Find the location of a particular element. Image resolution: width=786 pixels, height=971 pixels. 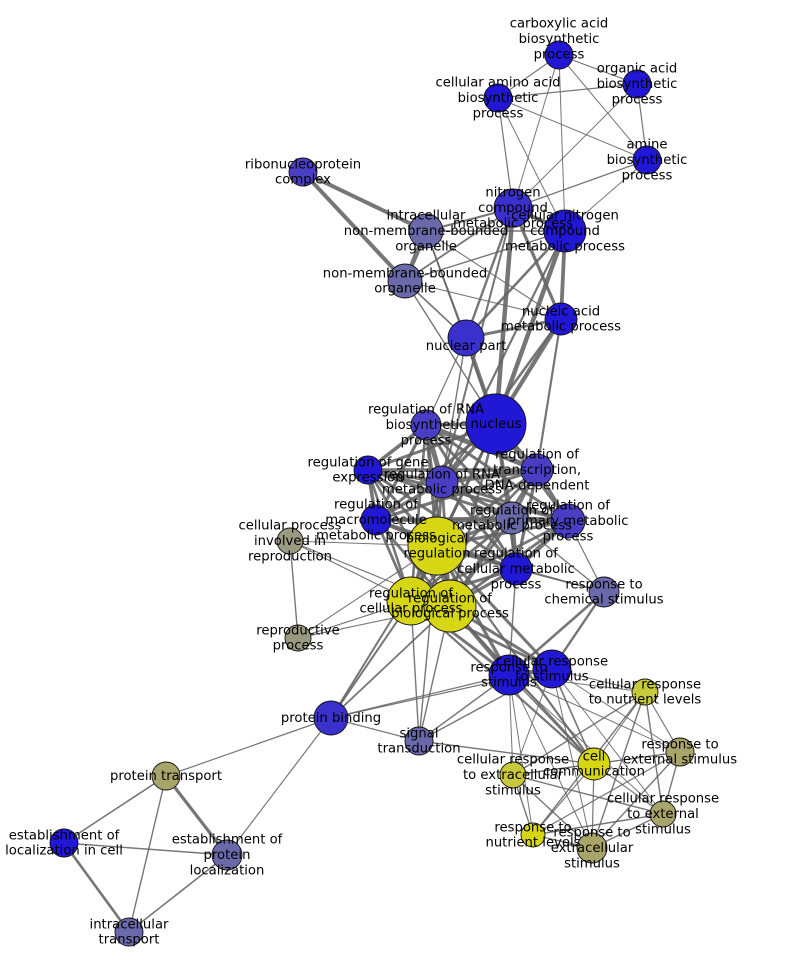

node-label: protein binding is located at coordinates (331, 718).